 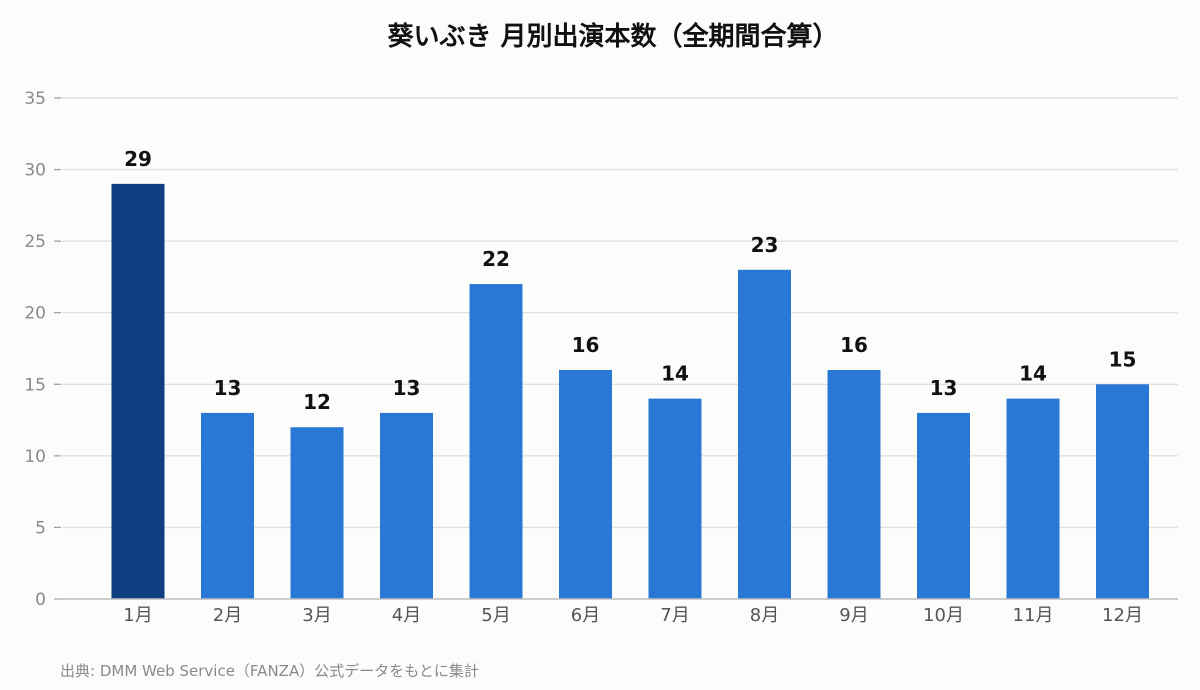 What do you see at coordinates (42, 349) in the screenshot?
I see `y-axis: 0 5 10 15 20 25 30 35` at bounding box center [42, 349].